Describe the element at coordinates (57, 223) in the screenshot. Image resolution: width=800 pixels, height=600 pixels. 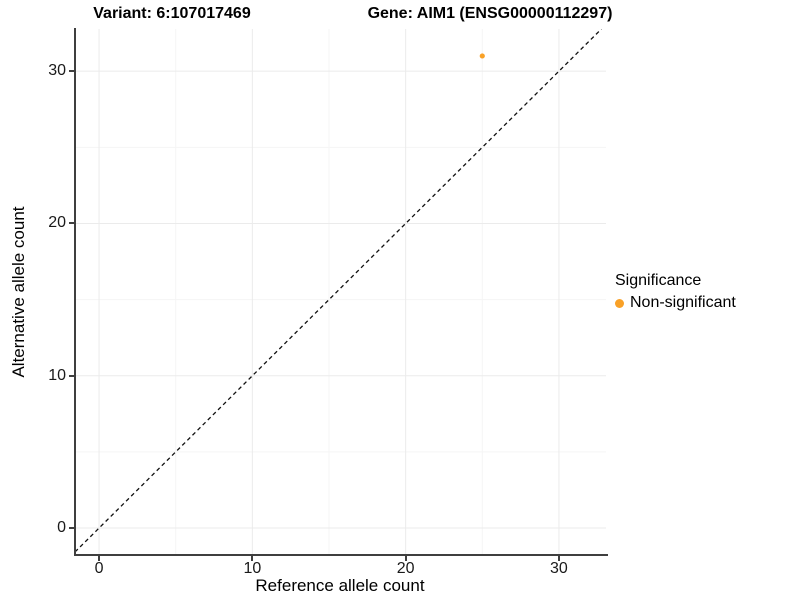
I see `y-tick-label: 20` at that location.